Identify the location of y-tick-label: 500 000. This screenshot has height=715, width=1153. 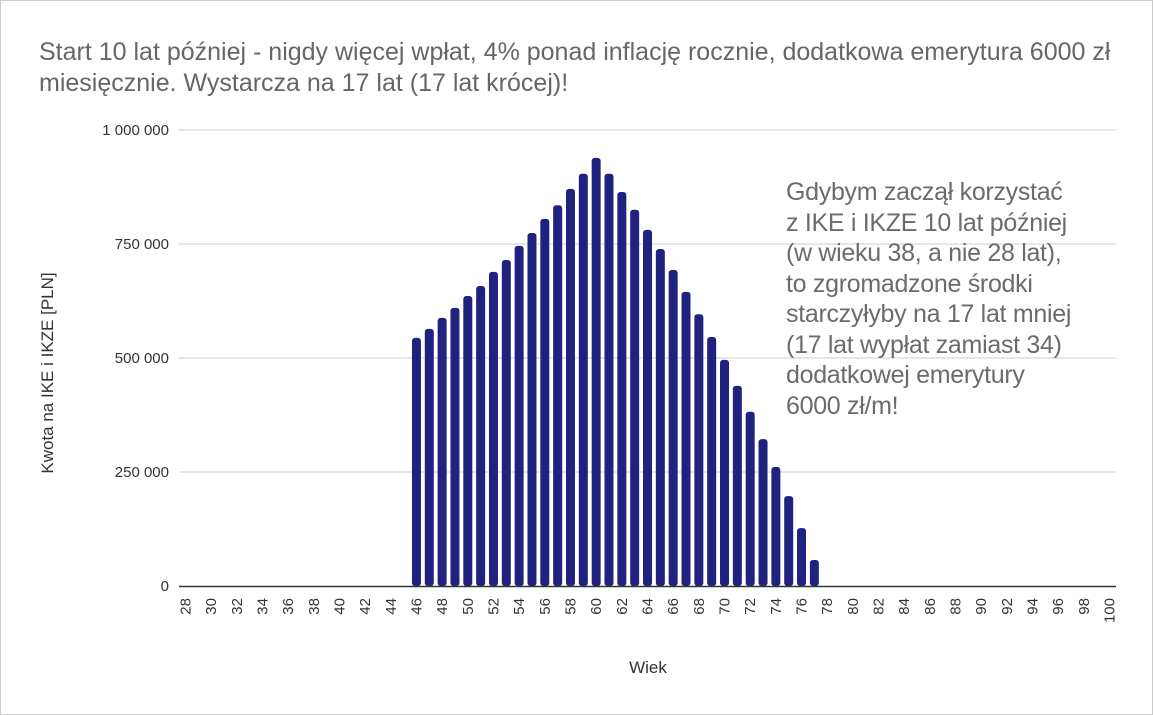
(142, 358).